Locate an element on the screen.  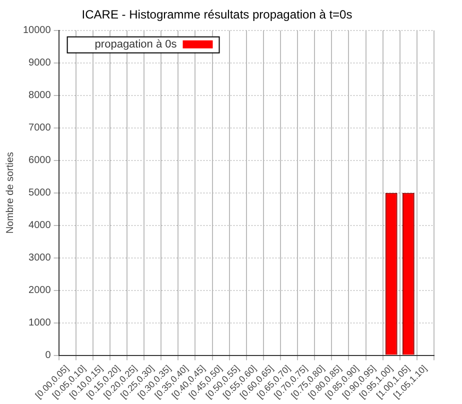
y-tick-label: 1000 is located at coordinates (40, 323).